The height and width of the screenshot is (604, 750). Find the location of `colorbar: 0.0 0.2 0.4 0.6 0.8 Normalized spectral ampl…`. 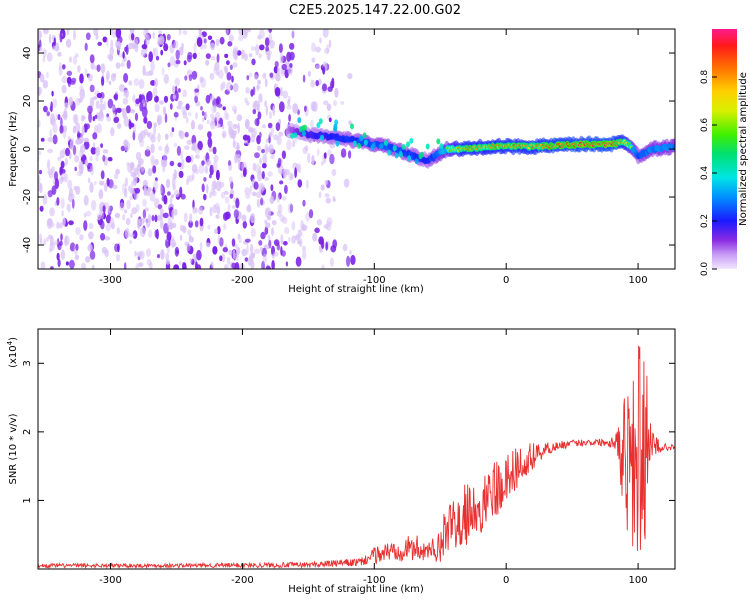

colorbar: 0.0 0.2 0.4 0.6 0.8 Normalized spectral ampl… is located at coordinates (724, 152).